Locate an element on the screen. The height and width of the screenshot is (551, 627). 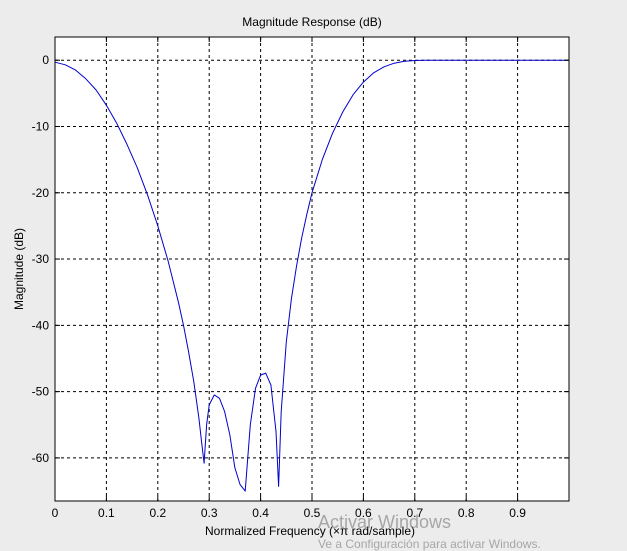
x-tick-label: 0.1 is located at coordinates (106, 513).